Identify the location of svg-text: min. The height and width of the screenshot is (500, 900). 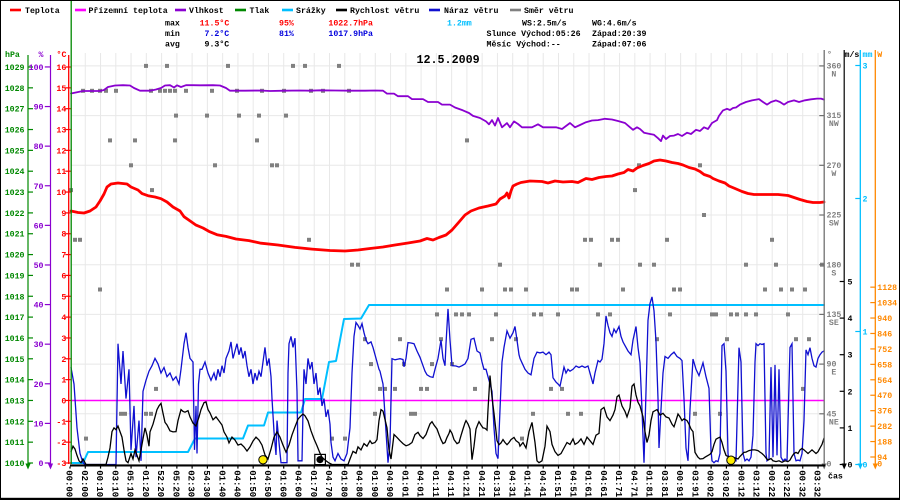
(172, 34).